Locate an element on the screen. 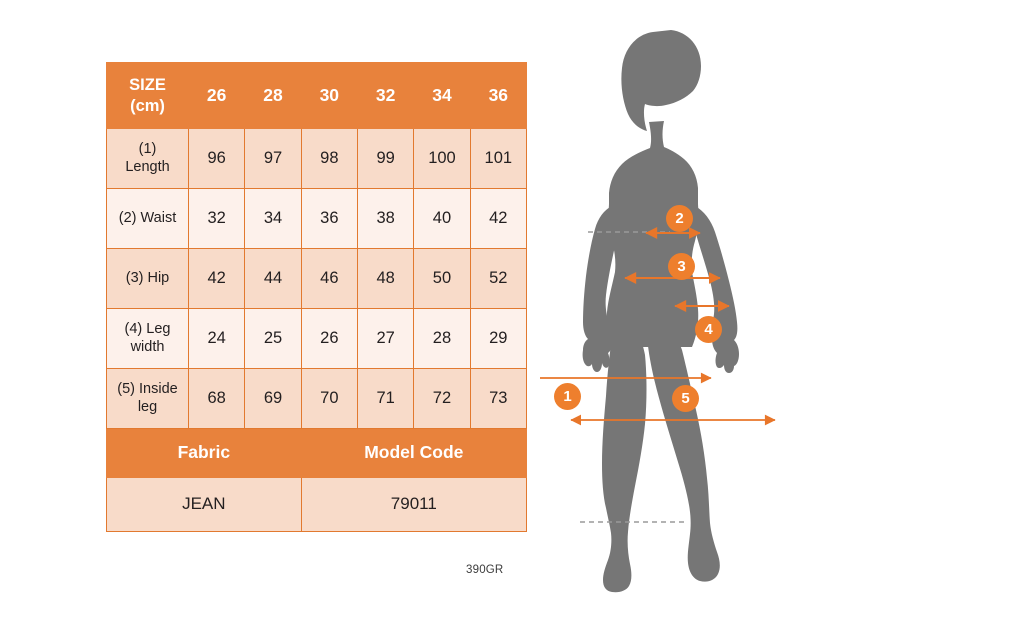 The image size is (1024, 617). header-corner-line1: SIZE is located at coordinates (147, 85).